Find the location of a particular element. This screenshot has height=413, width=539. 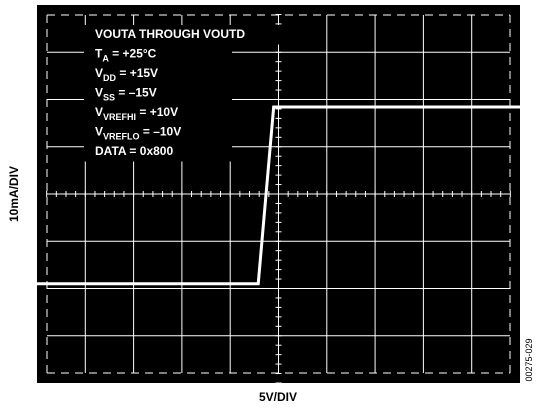

annotation-sub: VREFLO is located at coordinates (121, 137).